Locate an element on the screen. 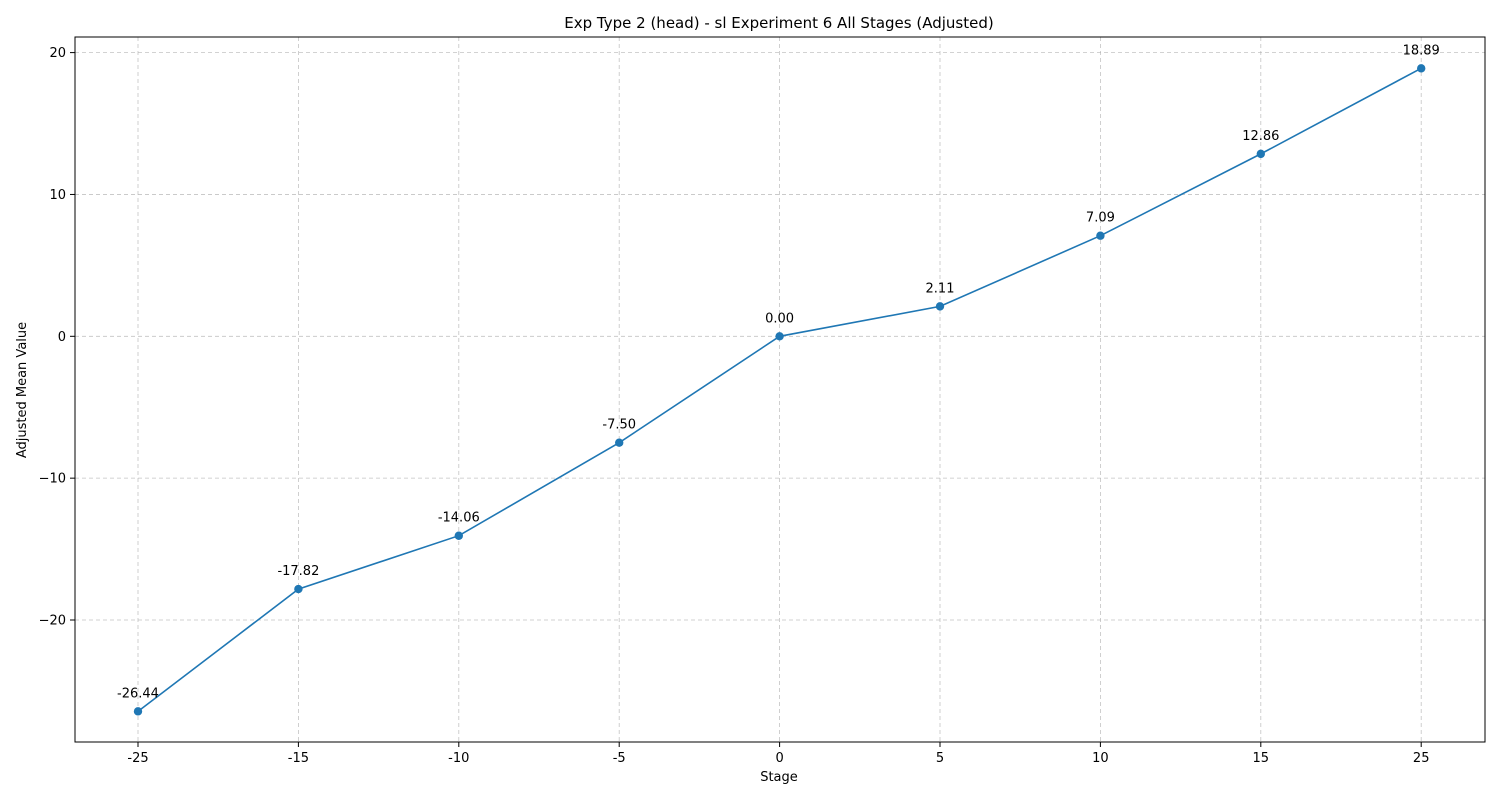 The width and height of the screenshot is (1500, 800). x-axis-label: Stage is located at coordinates (779, 777).